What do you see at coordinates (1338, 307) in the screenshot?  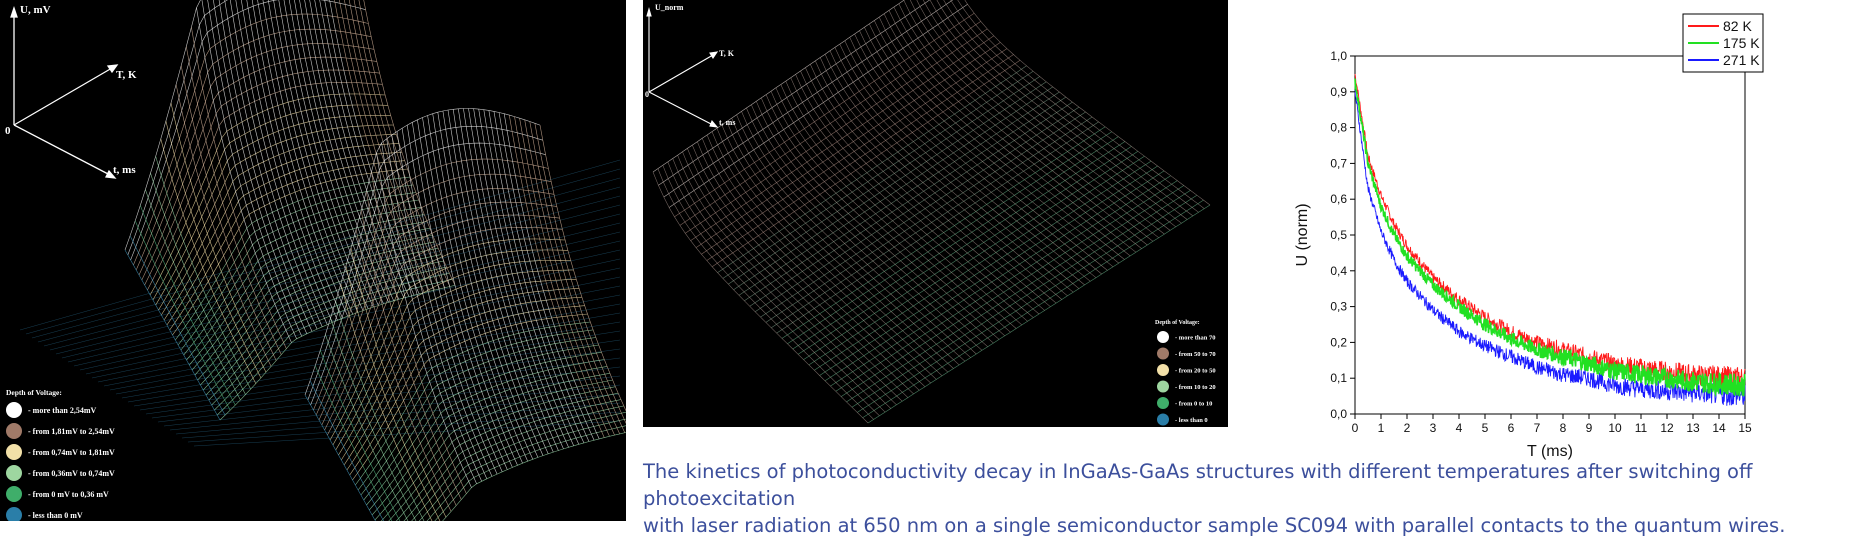 I see `y-tick-label: 0,3` at bounding box center [1338, 307].